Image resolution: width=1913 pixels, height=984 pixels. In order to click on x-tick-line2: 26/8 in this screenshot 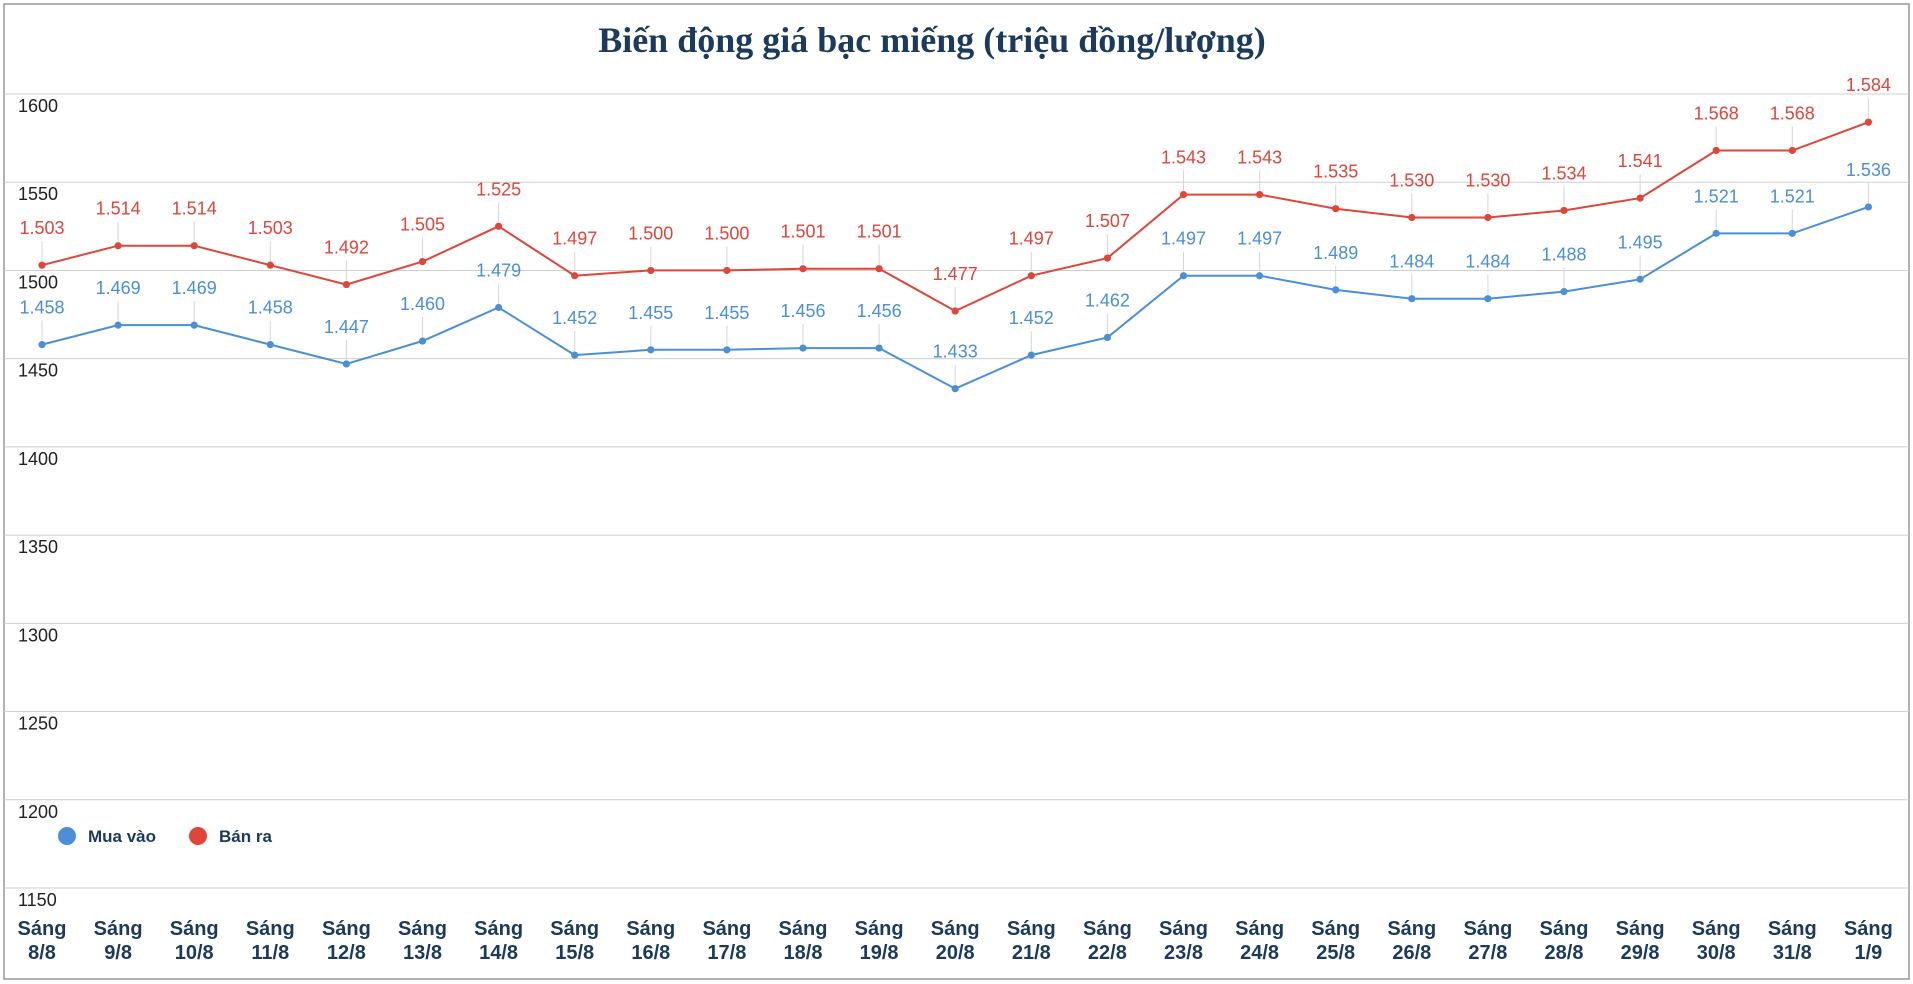, I will do `click(1411, 953)`.